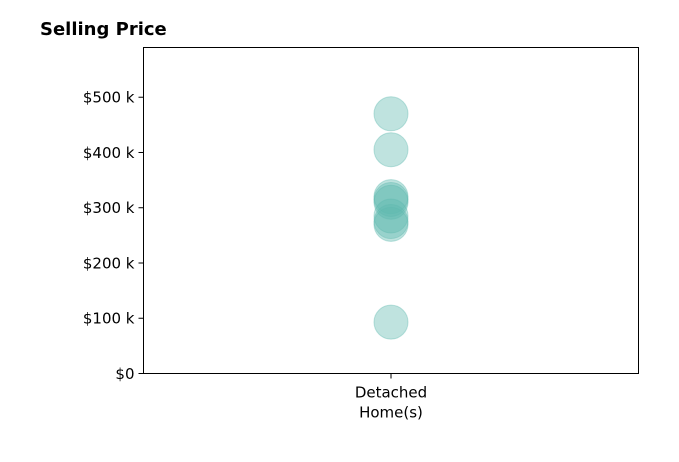 The height and width of the screenshot is (462, 679). What do you see at coordinates (103, 29) in the screenshot?
I see `chart-title: Selling Price` at bounding box center [103, 29].